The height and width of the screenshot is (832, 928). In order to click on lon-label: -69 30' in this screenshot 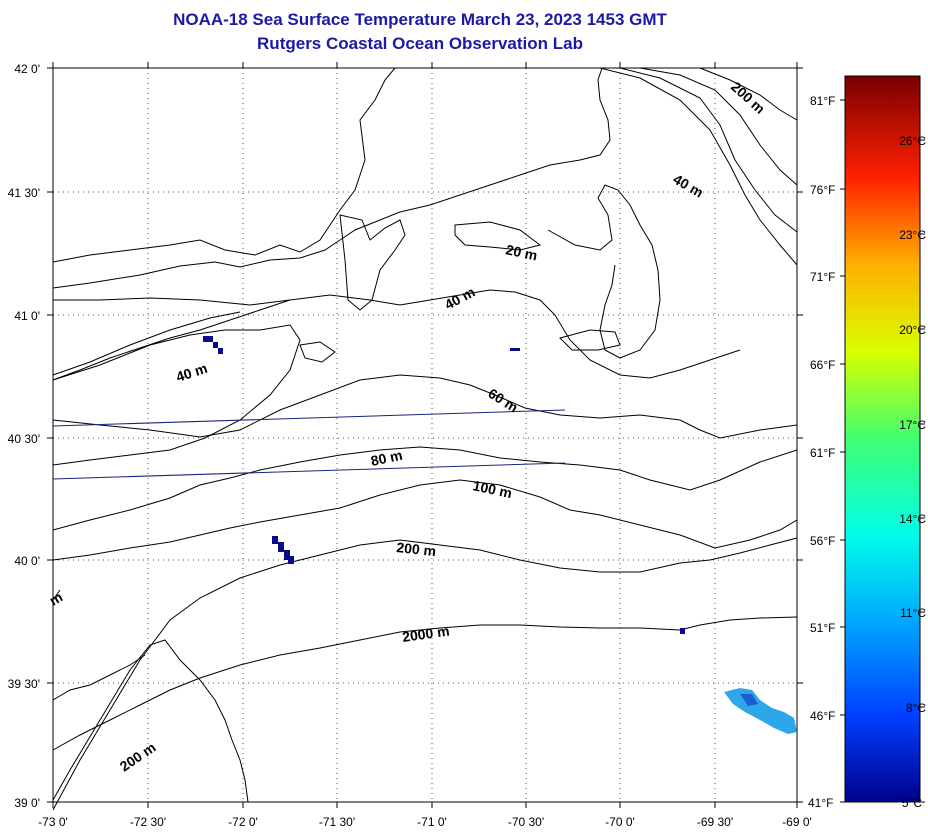, I will do `click(715, 822)`.